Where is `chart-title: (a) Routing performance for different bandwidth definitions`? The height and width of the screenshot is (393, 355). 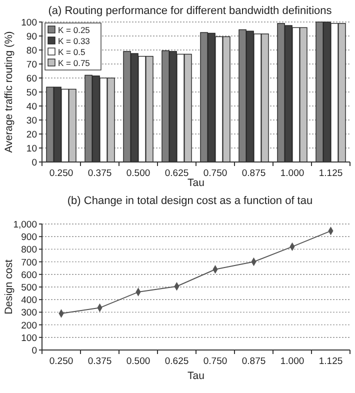 chart-title: (a) Routing performance for different bandwidth definitions is located at coordinates (190, 11).